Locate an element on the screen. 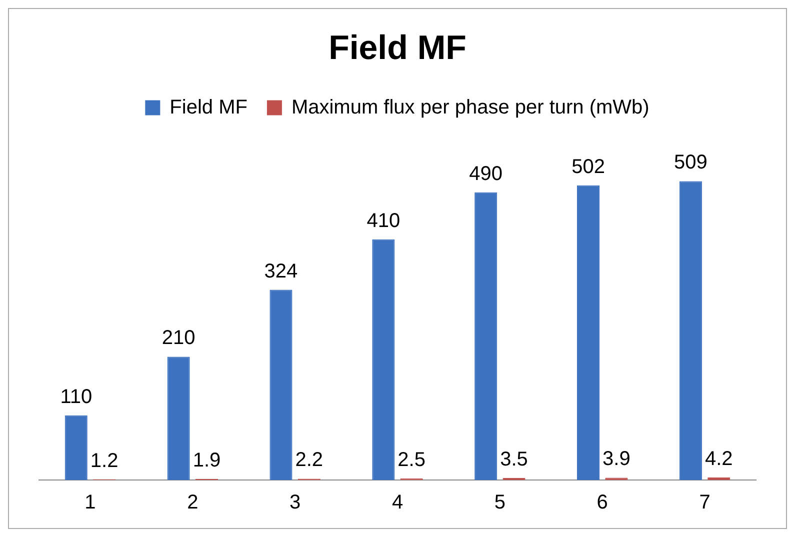  data-label: 502 is located at coordinates (588, 167).